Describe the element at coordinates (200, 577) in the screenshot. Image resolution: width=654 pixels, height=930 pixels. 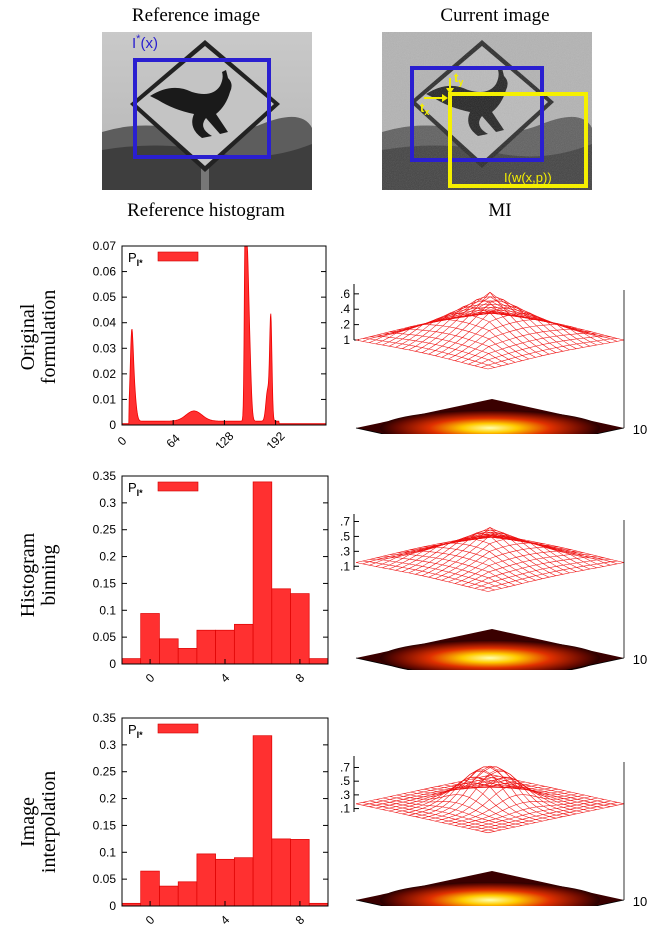
I see `histogram-binning-chart: 0 0.05 0.1 0.15 0.2 0.25 0.3 0.35 0 4 8 PI*` at that location.